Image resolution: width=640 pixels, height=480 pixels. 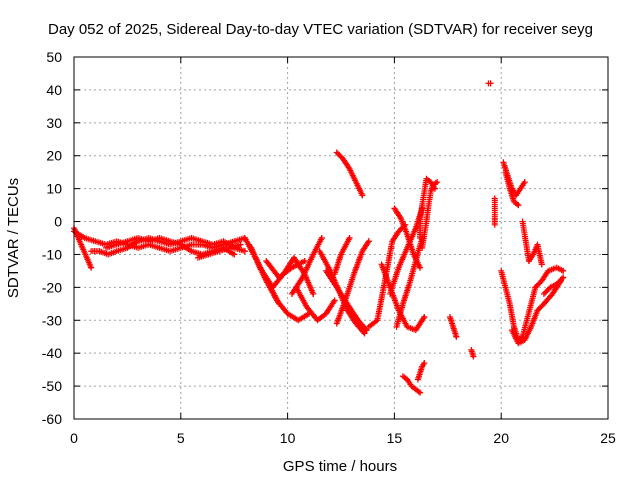 What do you see at coordinates (501, 438) in the screenshot?
I see `x-tick-label: 20` at bounding box center [501, 438].